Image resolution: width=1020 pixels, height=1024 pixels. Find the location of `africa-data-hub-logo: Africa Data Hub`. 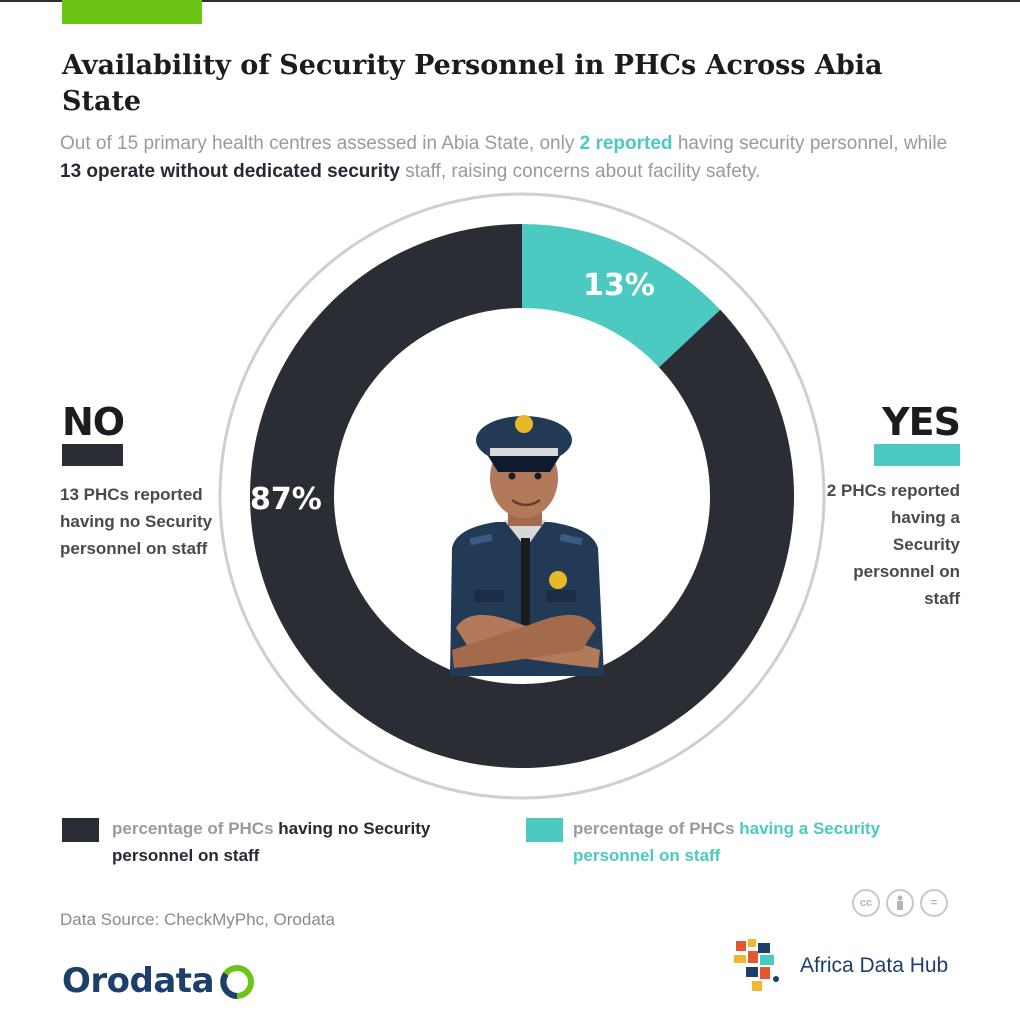

africa-data-hub-logo: Africa Data Hub is located at coordinates (839, 966).